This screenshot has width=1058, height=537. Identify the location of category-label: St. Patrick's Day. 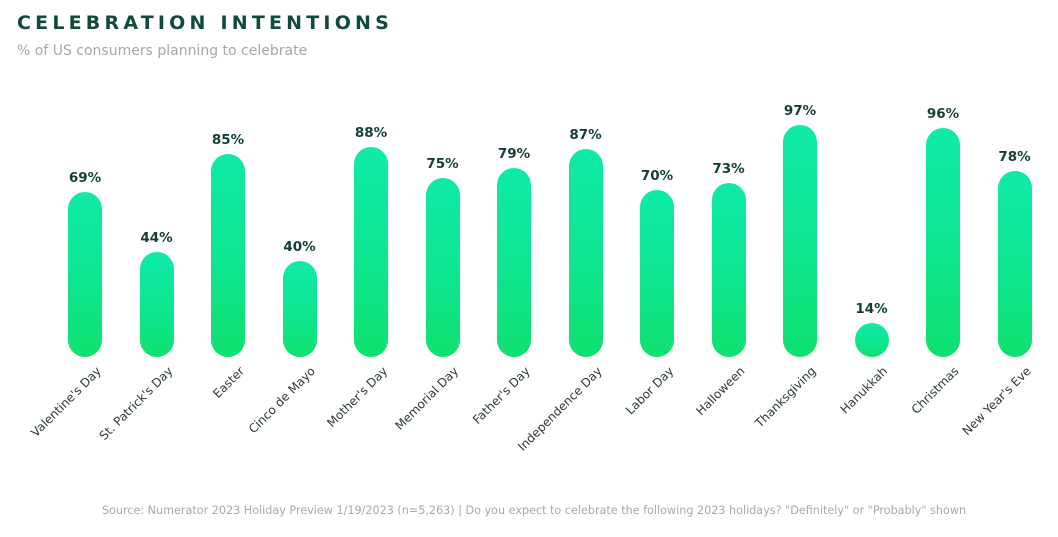
(136, 403).